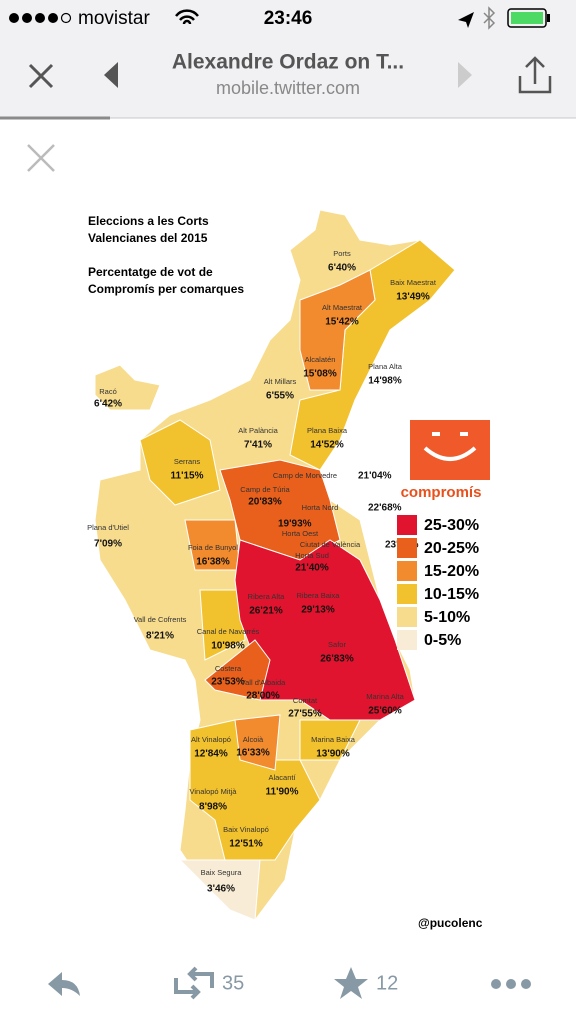 The height and width of the screenshot is (1029, 576). Describe the element at coordinates (160, 636) in the screenshot. I see `region-value: 8'21%` at that location.